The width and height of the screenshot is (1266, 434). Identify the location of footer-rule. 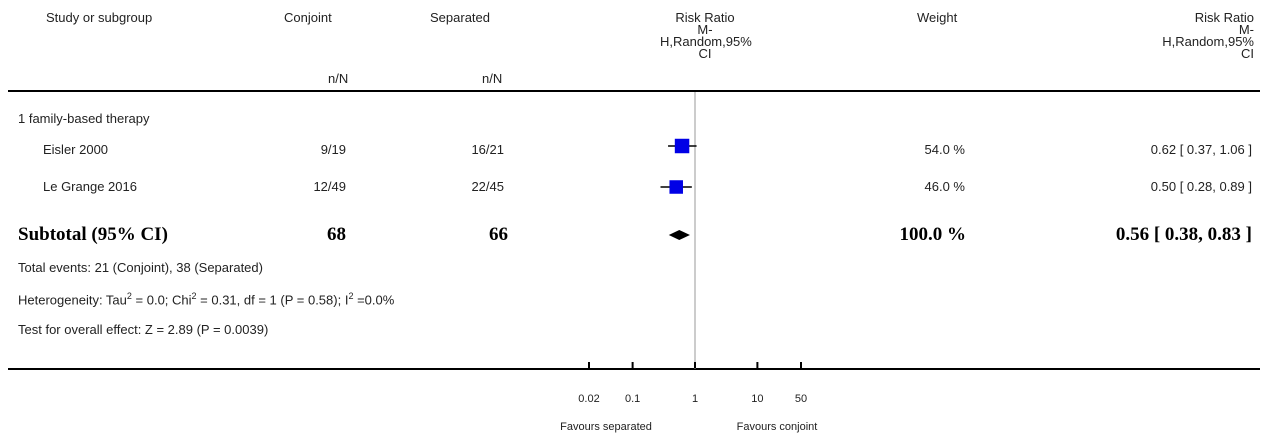
(634, 369).